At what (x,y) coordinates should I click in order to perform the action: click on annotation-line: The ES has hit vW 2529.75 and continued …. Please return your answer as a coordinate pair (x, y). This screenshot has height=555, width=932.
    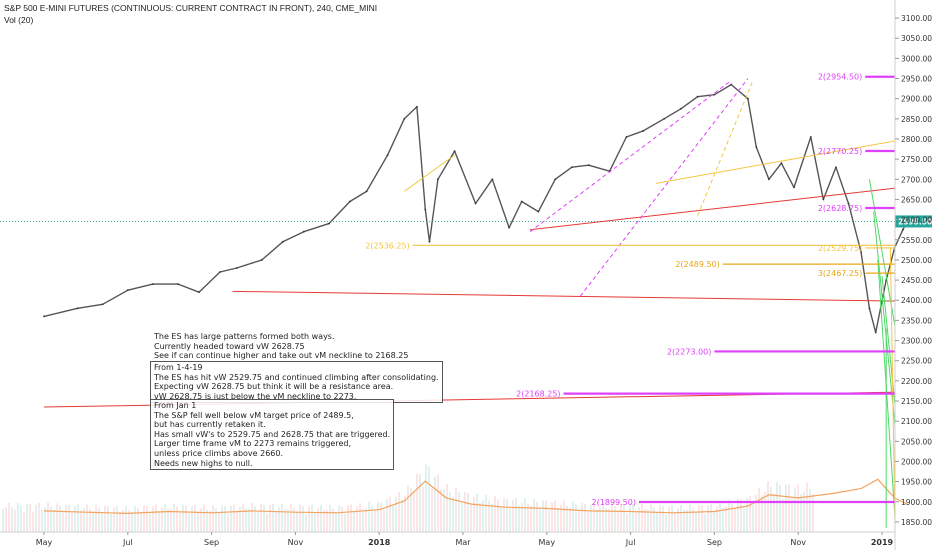
    Looking at the image, I should click on (296, 377).